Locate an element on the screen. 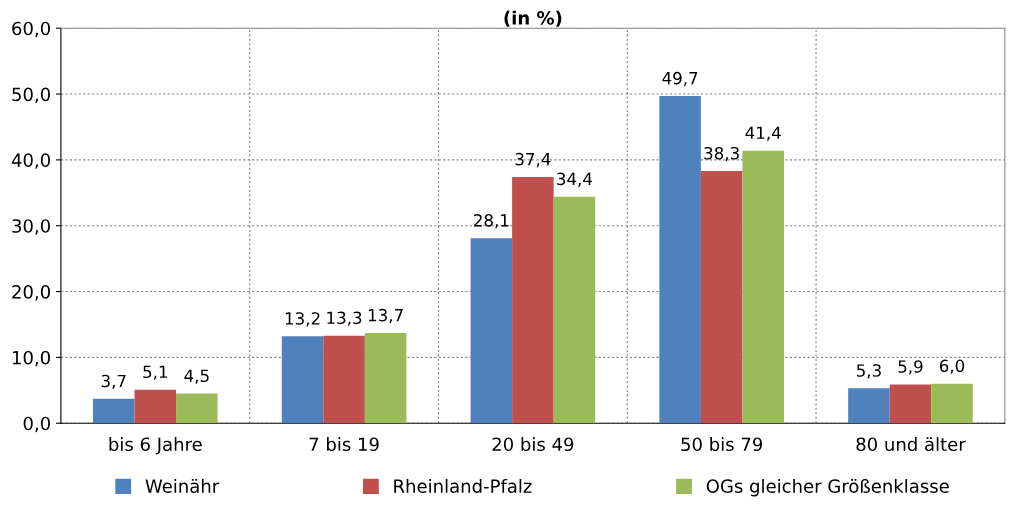  data-label: 37,4 is located at coordinates (533, 160).